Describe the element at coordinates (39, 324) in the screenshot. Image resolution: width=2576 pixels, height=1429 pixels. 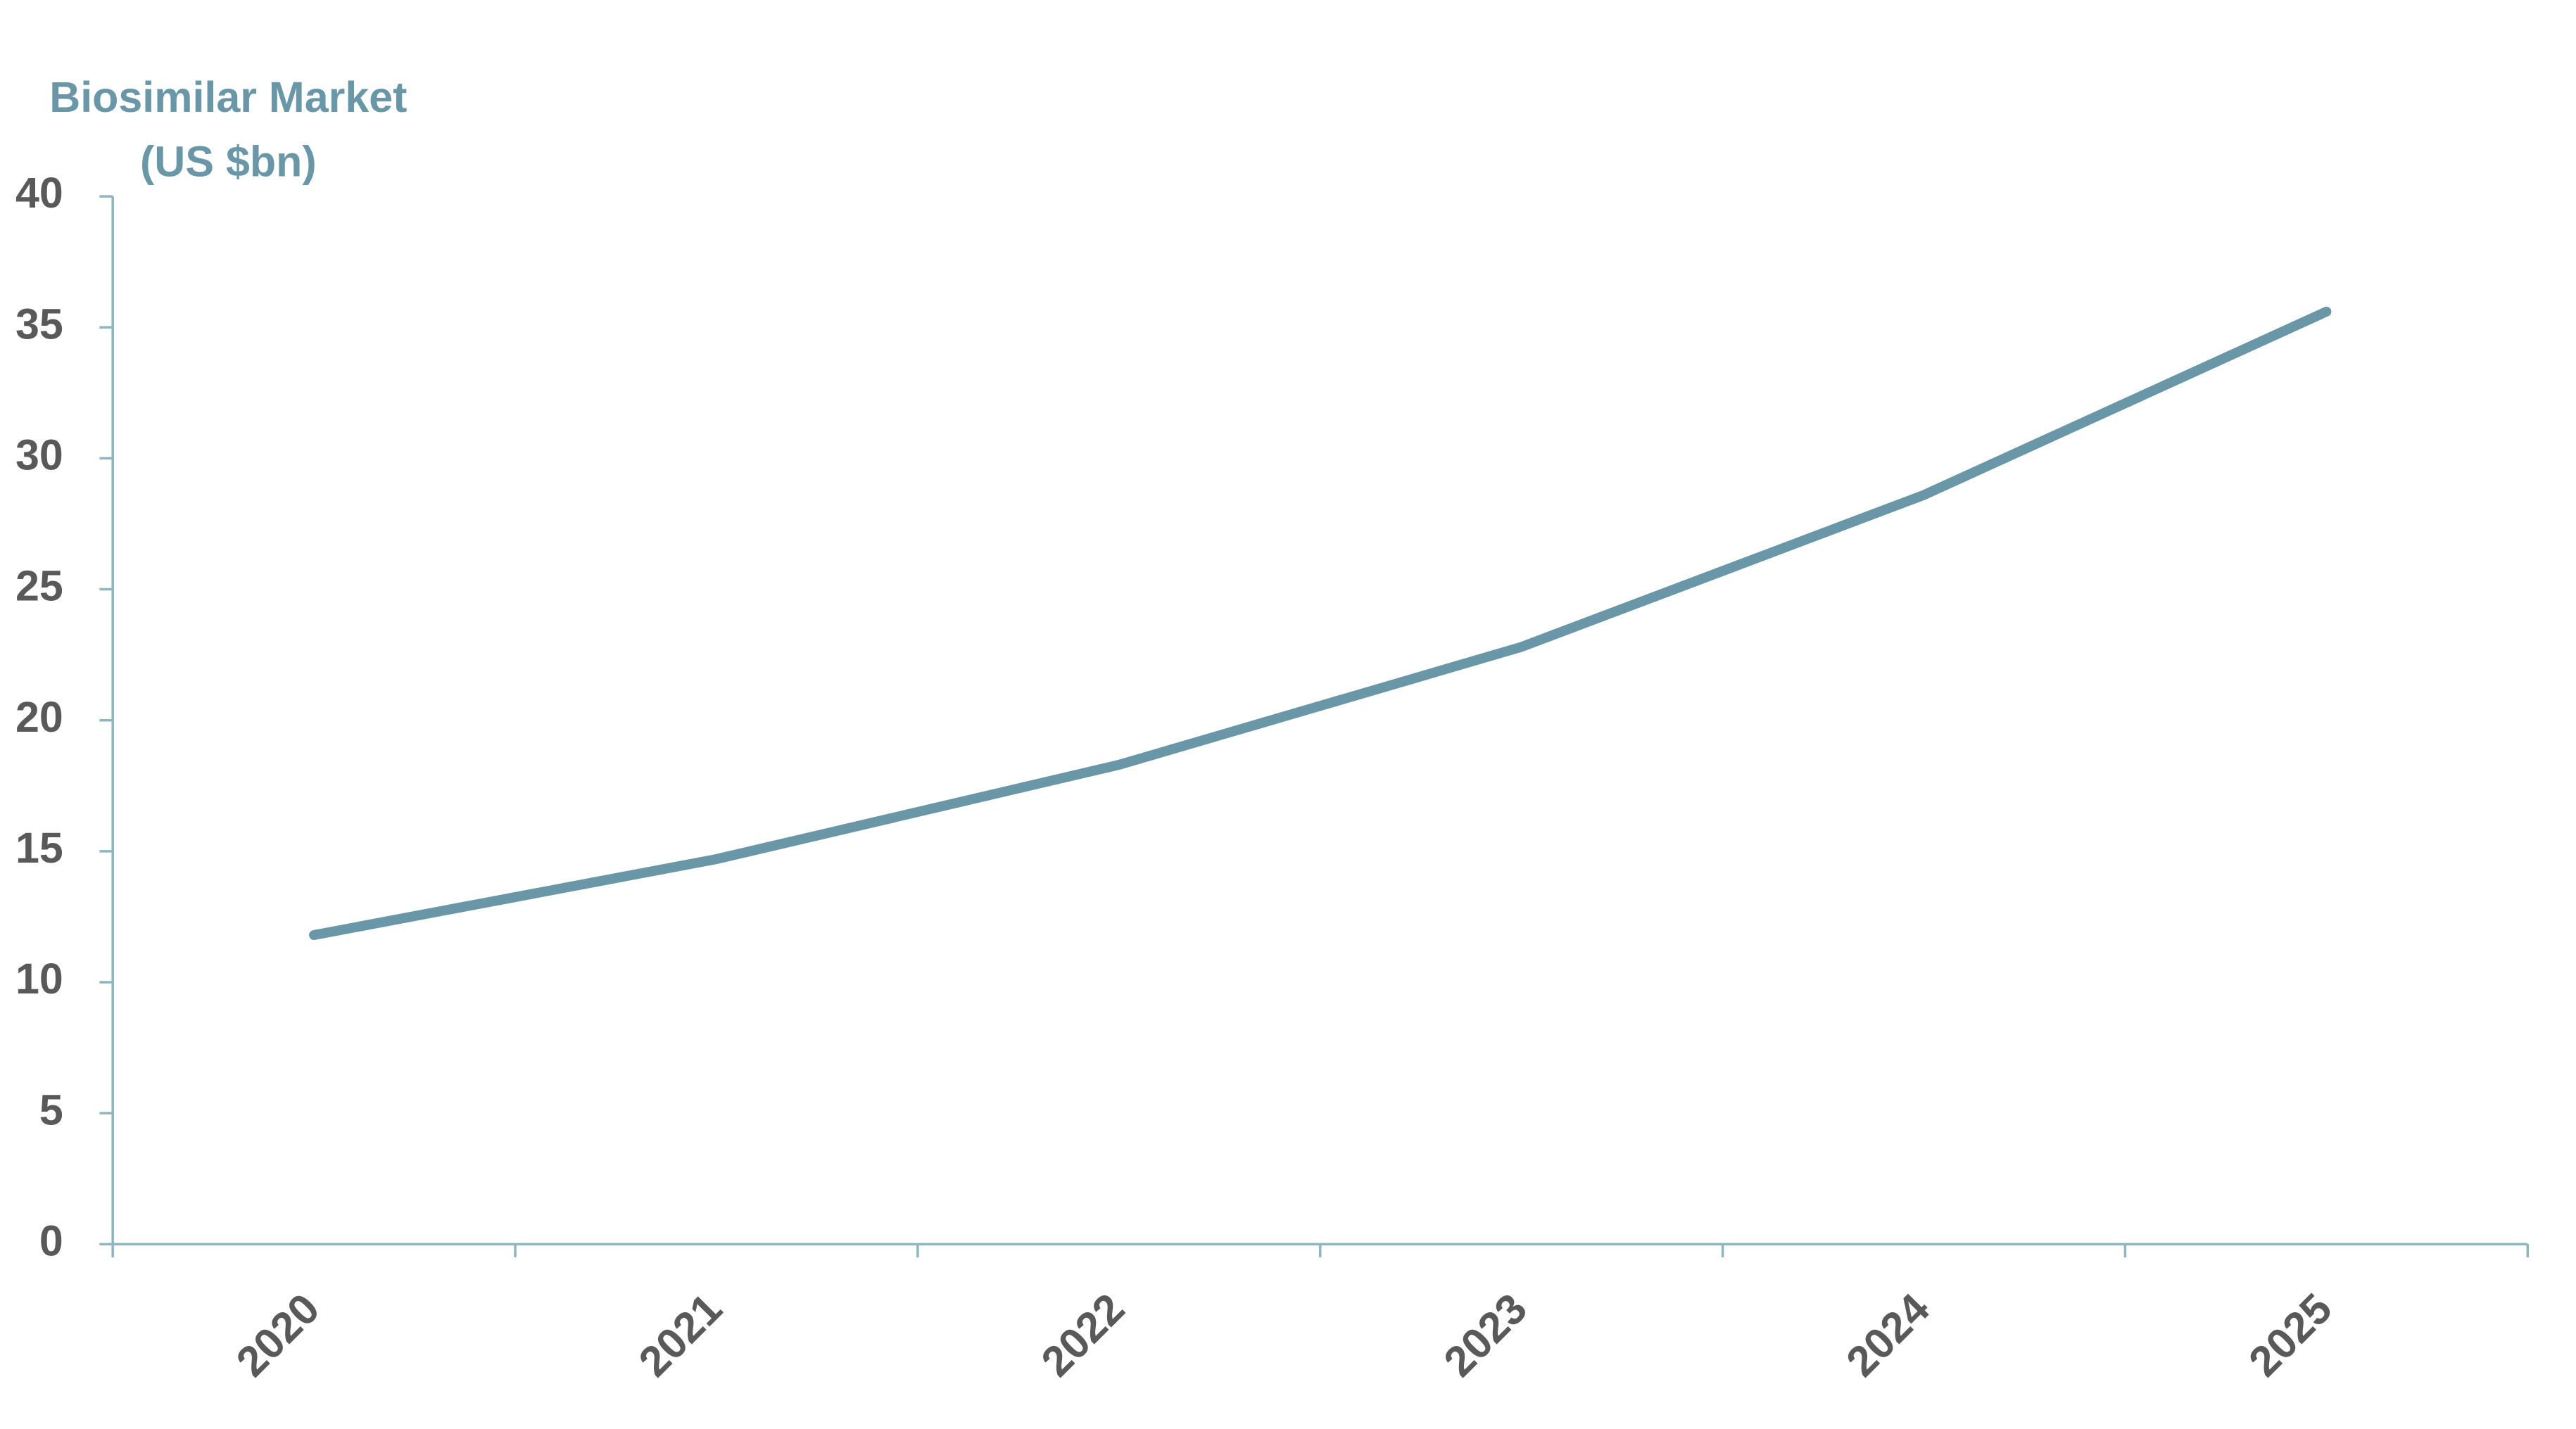
I see `y-tick-label: 35` at that location.